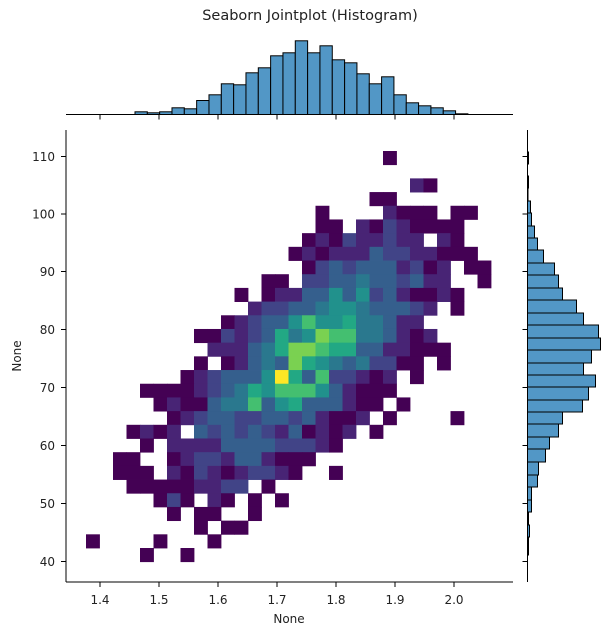 Image resolution: width=614 pixels, height=636 pixels. Describe the element at coordinates (335, 600) in the screenshot. I see `x-tick-label: 1.8` at that location.